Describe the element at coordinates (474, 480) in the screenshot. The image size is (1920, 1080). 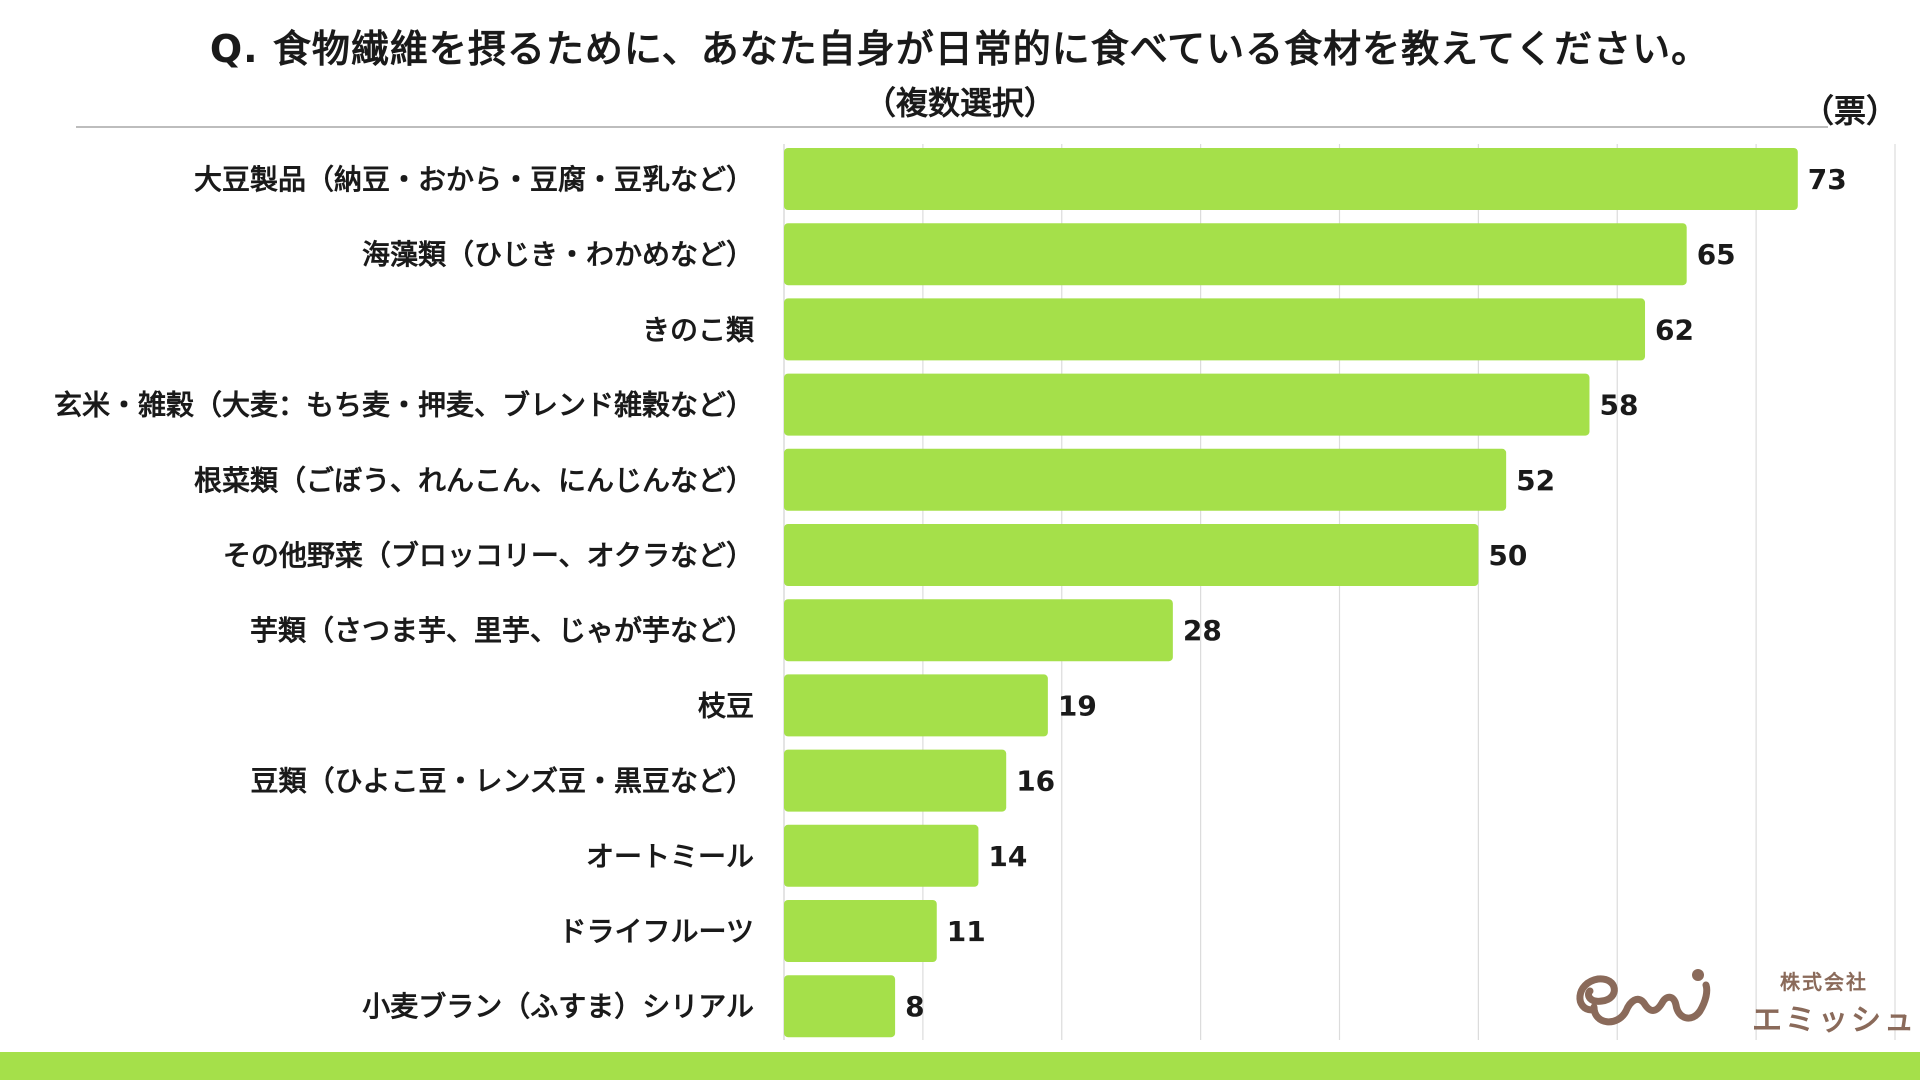
I see `category-label: 根菜類（ごぼう、れんこん、にんじんなど）` at that location.